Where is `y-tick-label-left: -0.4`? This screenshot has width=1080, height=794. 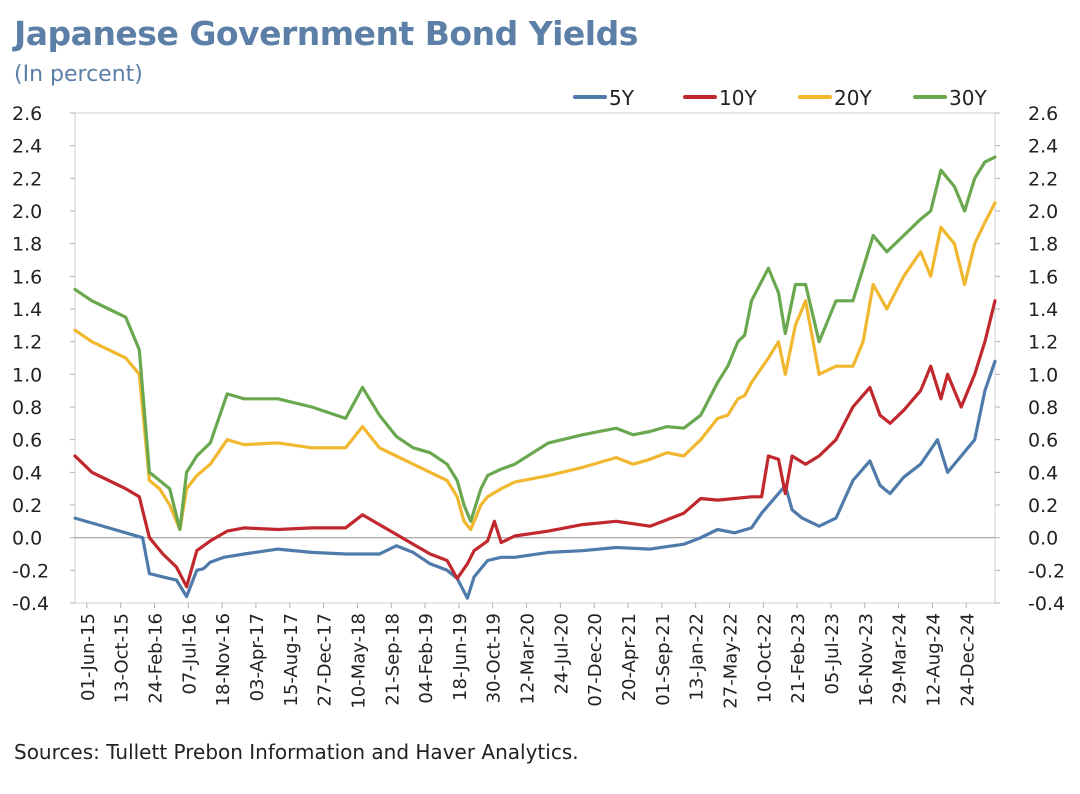
y-tick-label-left: -0.4 is located at coordinates (30, 604).